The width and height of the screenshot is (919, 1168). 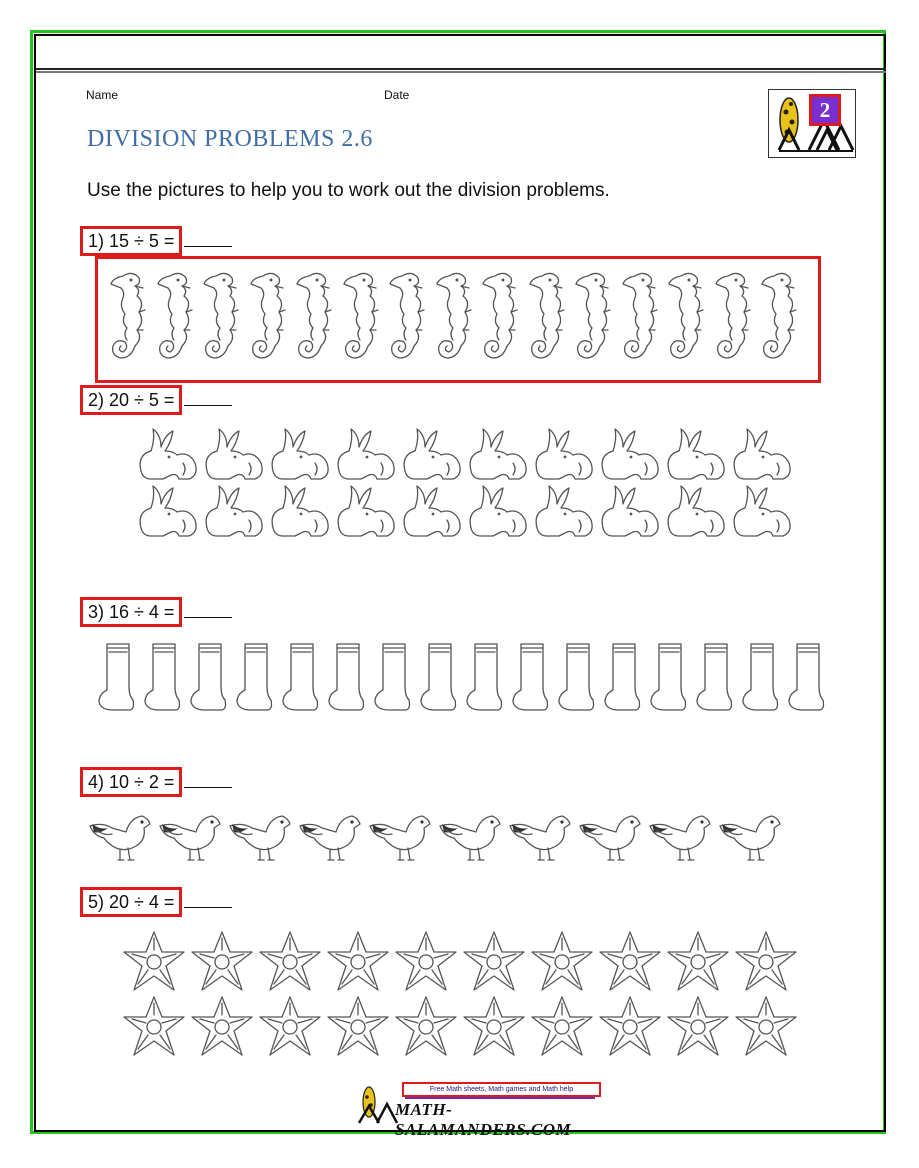 I want to click on footer-underline, so click(x=500, y=1098).